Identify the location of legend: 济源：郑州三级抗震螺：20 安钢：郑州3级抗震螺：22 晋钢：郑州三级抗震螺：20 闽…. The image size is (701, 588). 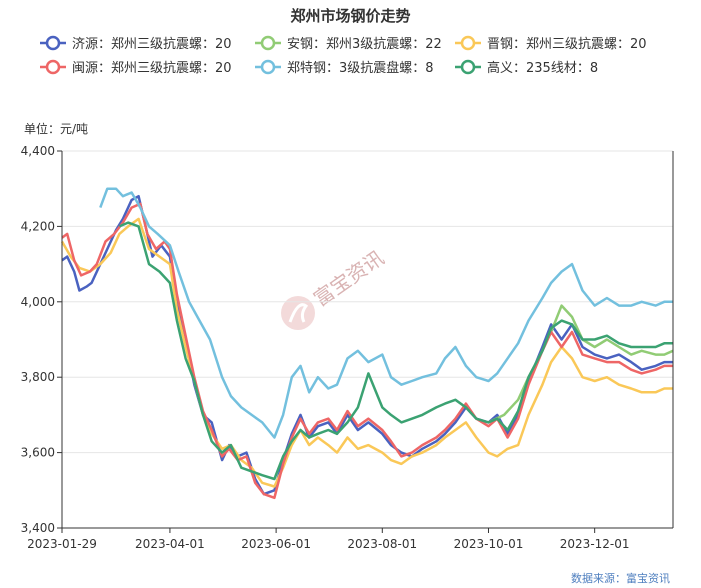
(343, 55).